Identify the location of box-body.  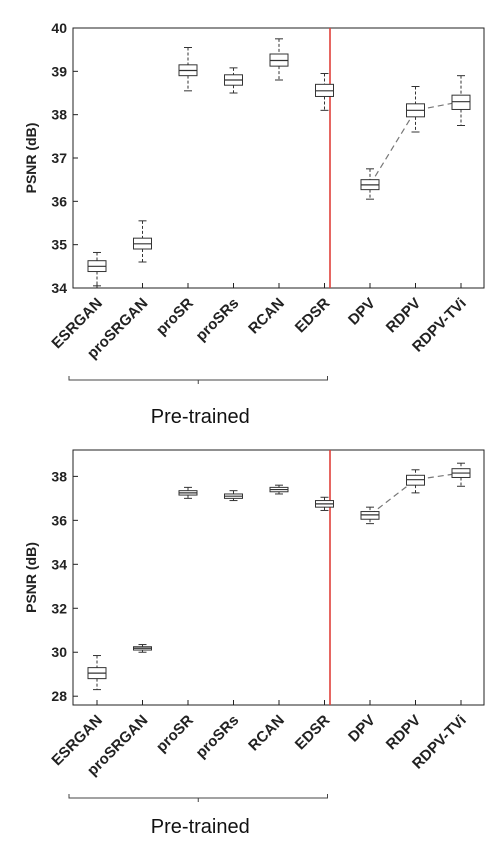
(461, 102).